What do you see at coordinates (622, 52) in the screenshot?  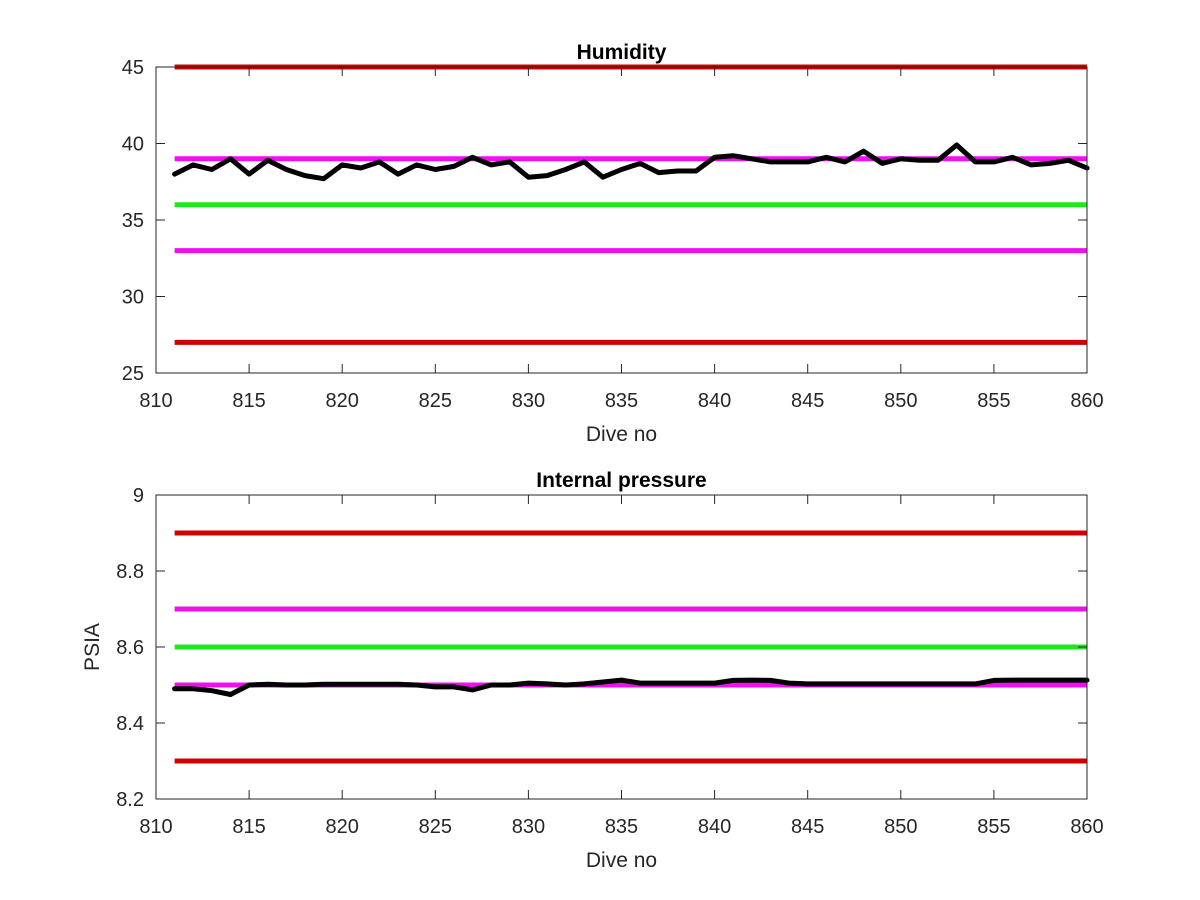 I see `chart-title: Humidity` at bounding box center [622, 52].